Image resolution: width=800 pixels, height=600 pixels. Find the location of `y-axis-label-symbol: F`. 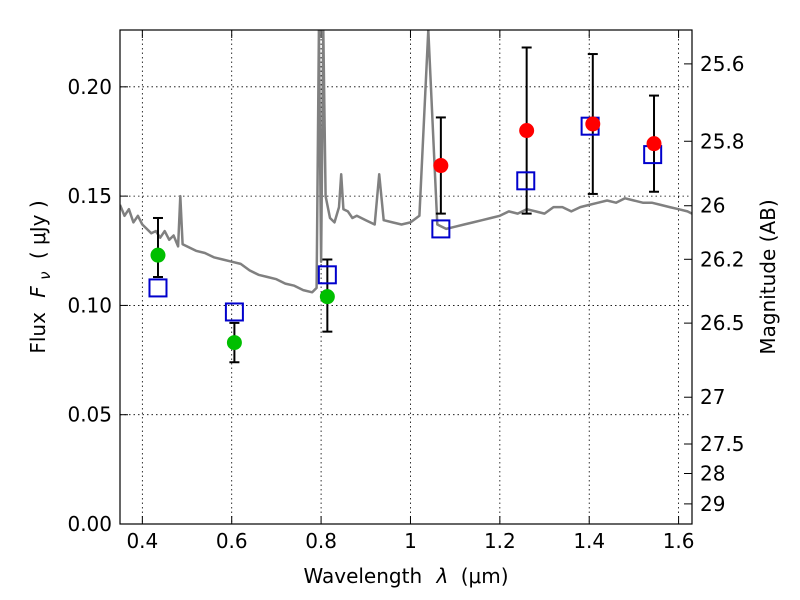

y-axis-label-symbol: F is located at coordinates (38, 292).